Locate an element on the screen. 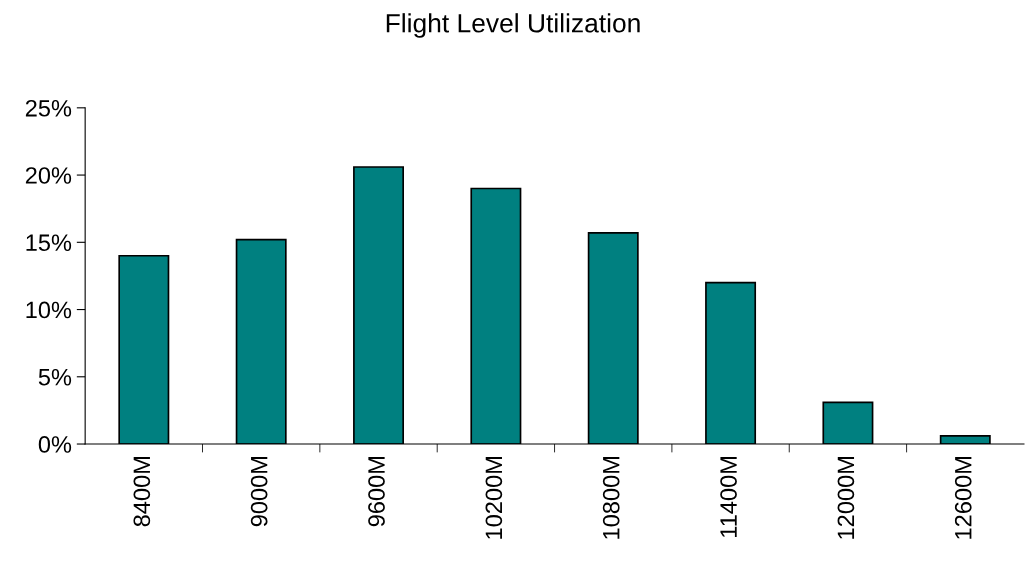 The height and width of the screenshot is (566, 1026). x-tick-label: 8400M is located at coordinates (142, 492).